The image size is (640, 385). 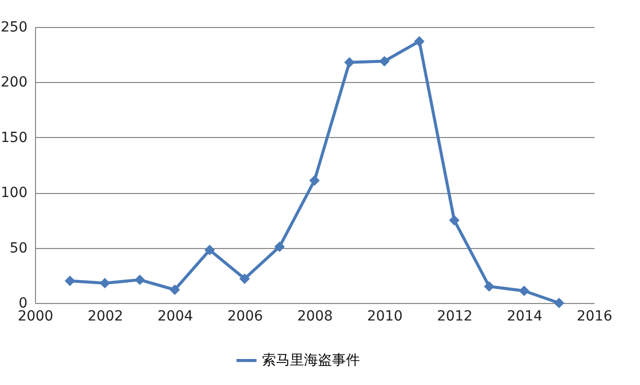 What do you see at coordinates (315, 316) in the screenshot?
I see `x-tick-label: 2008` at bounding box center [315, 316].